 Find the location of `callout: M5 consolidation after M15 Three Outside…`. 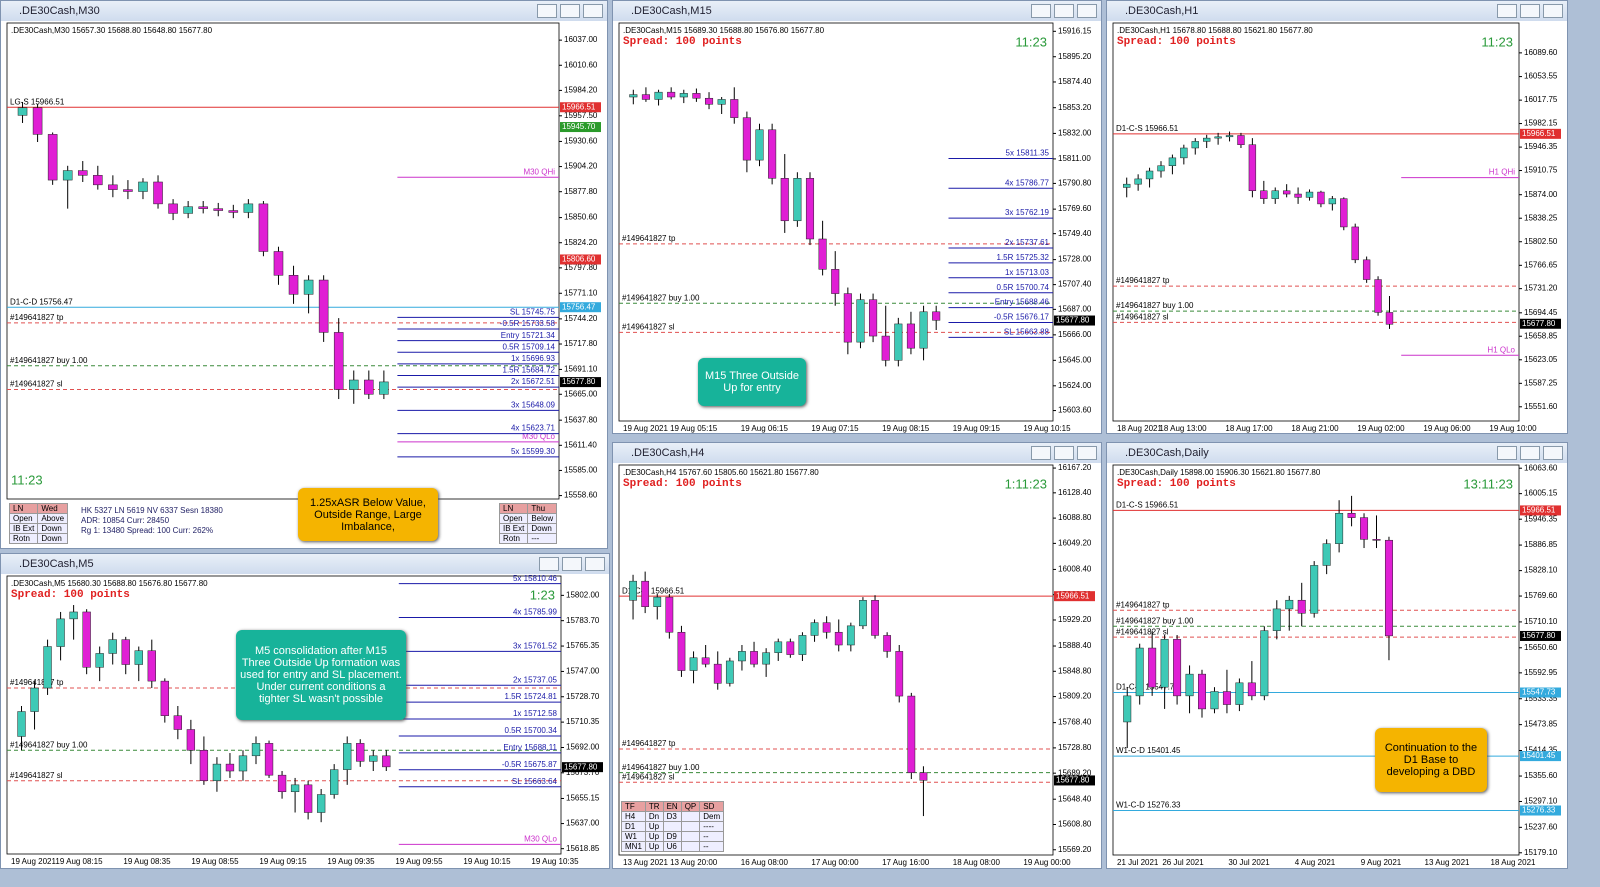

callout: M5 consolidation after M15 Three Outside… is located at coordinates (321, 675).